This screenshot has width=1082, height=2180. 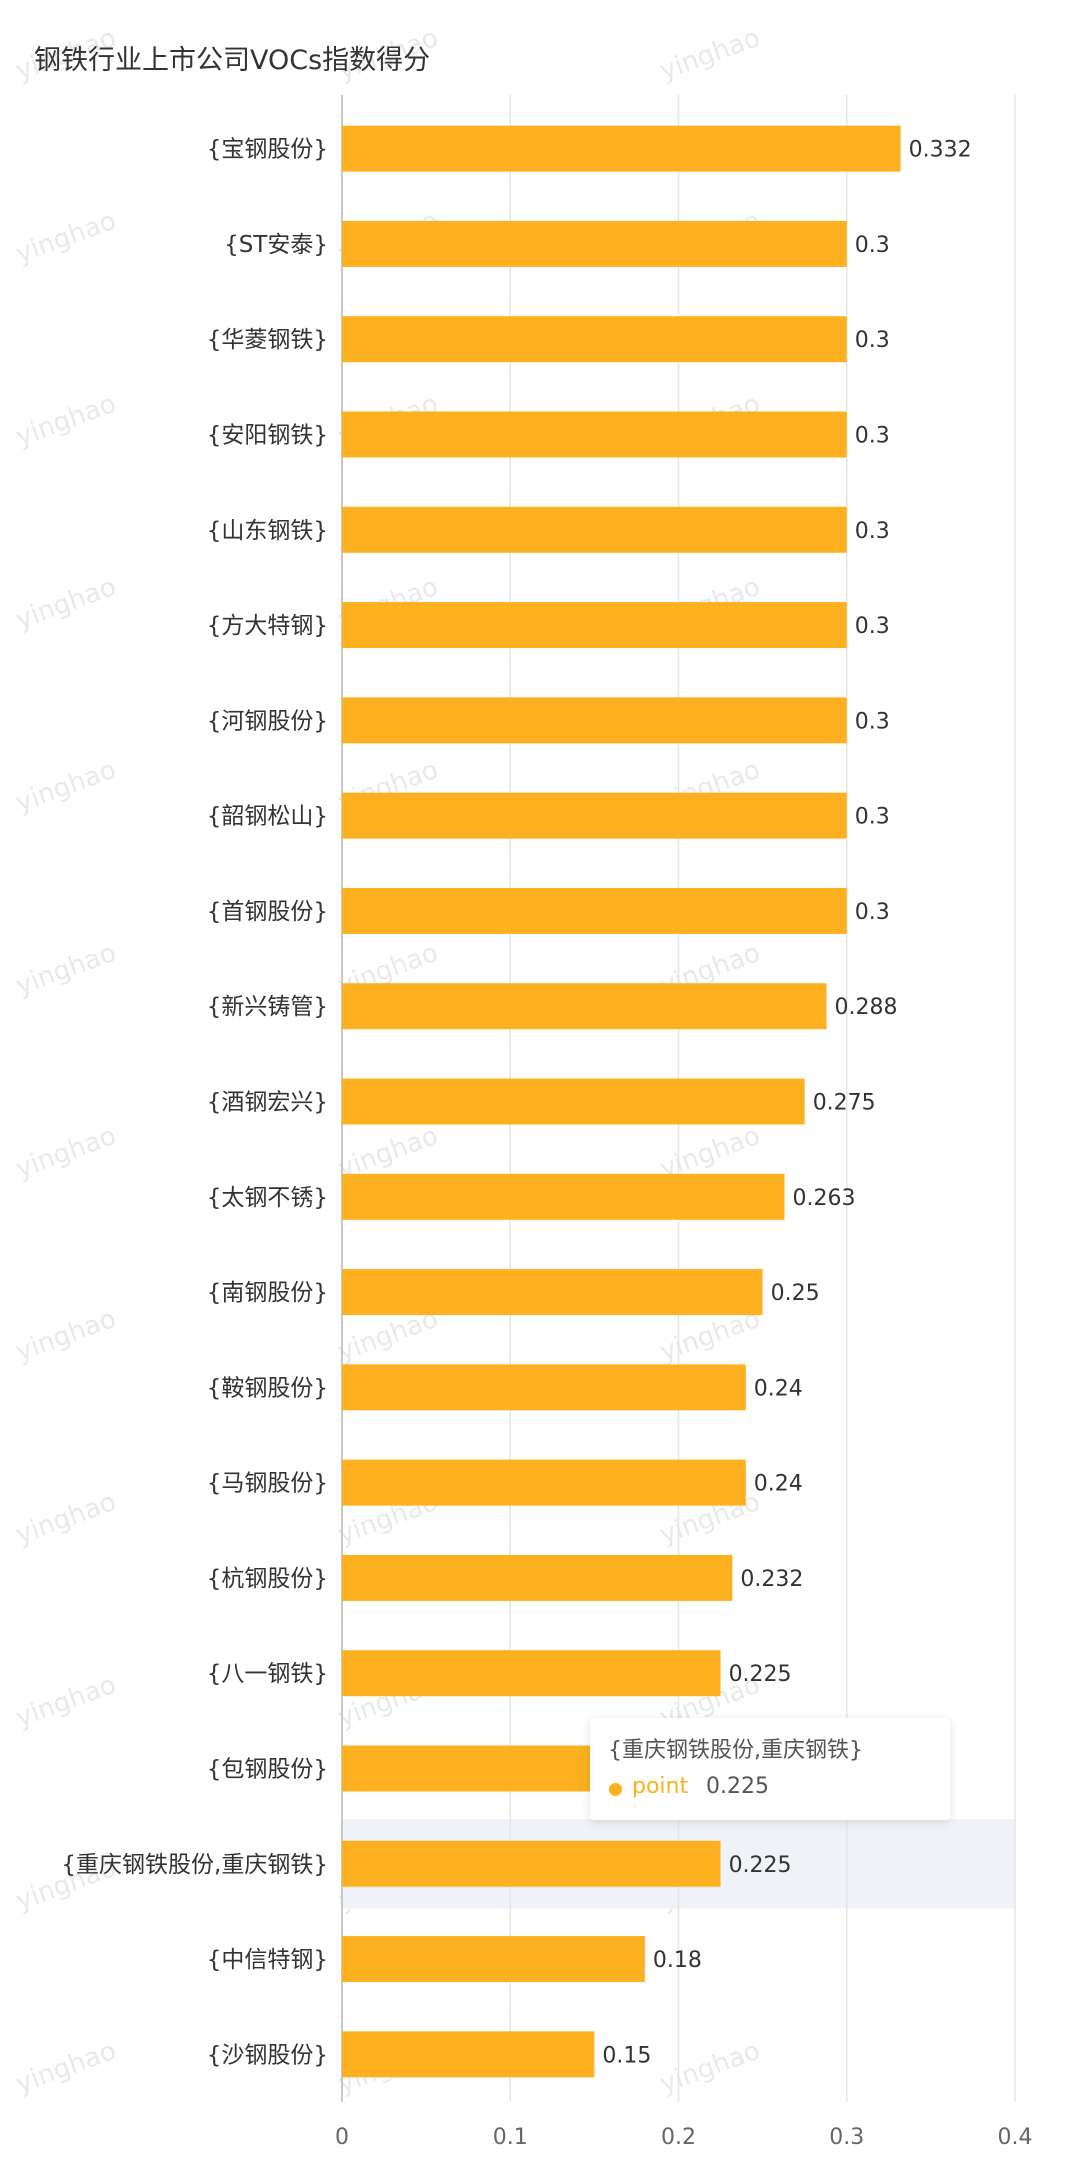 I want to click on category-label: {包钢股份}, so click(x=267, y=1770).